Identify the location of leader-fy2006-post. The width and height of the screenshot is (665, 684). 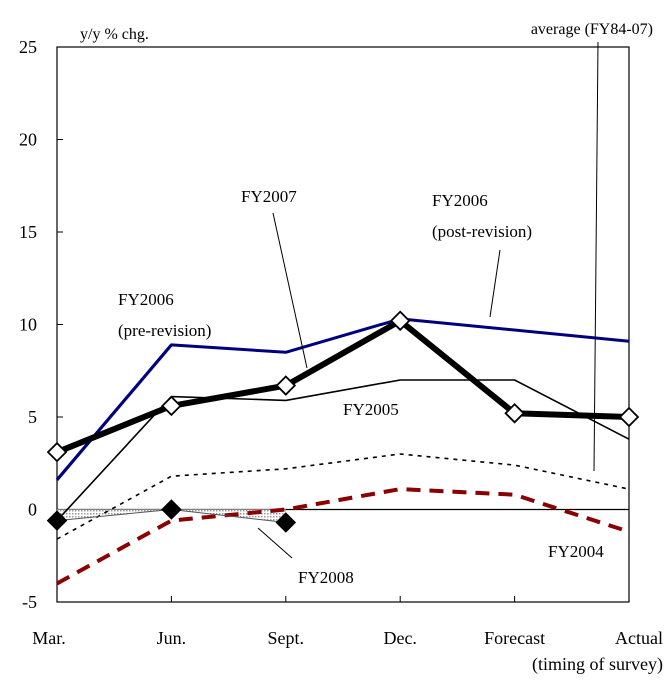
(495, 283).